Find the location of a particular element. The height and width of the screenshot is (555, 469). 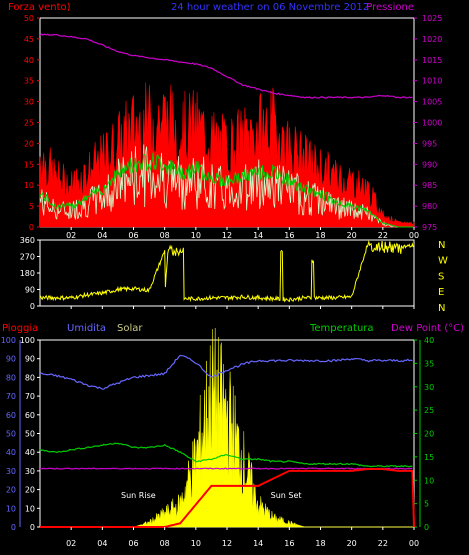

compass-label: E is located at coordinates (441, 292).